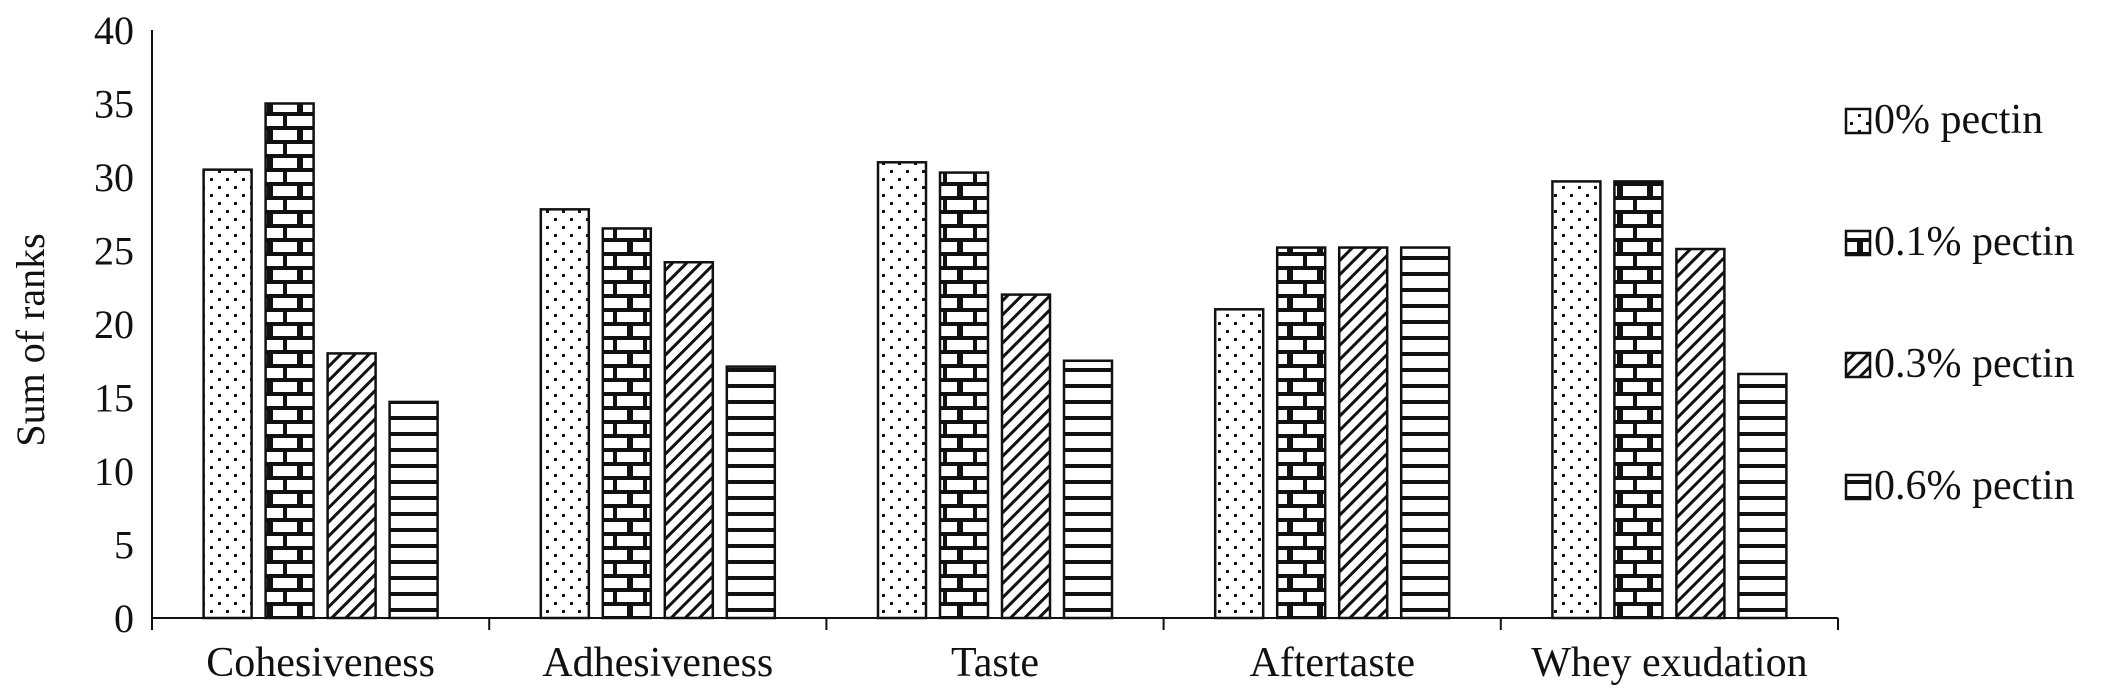 Image resolution: width=2128 pixels, height=688 pixels. I want to click on y-tick-label: 30, so click(114, 177).